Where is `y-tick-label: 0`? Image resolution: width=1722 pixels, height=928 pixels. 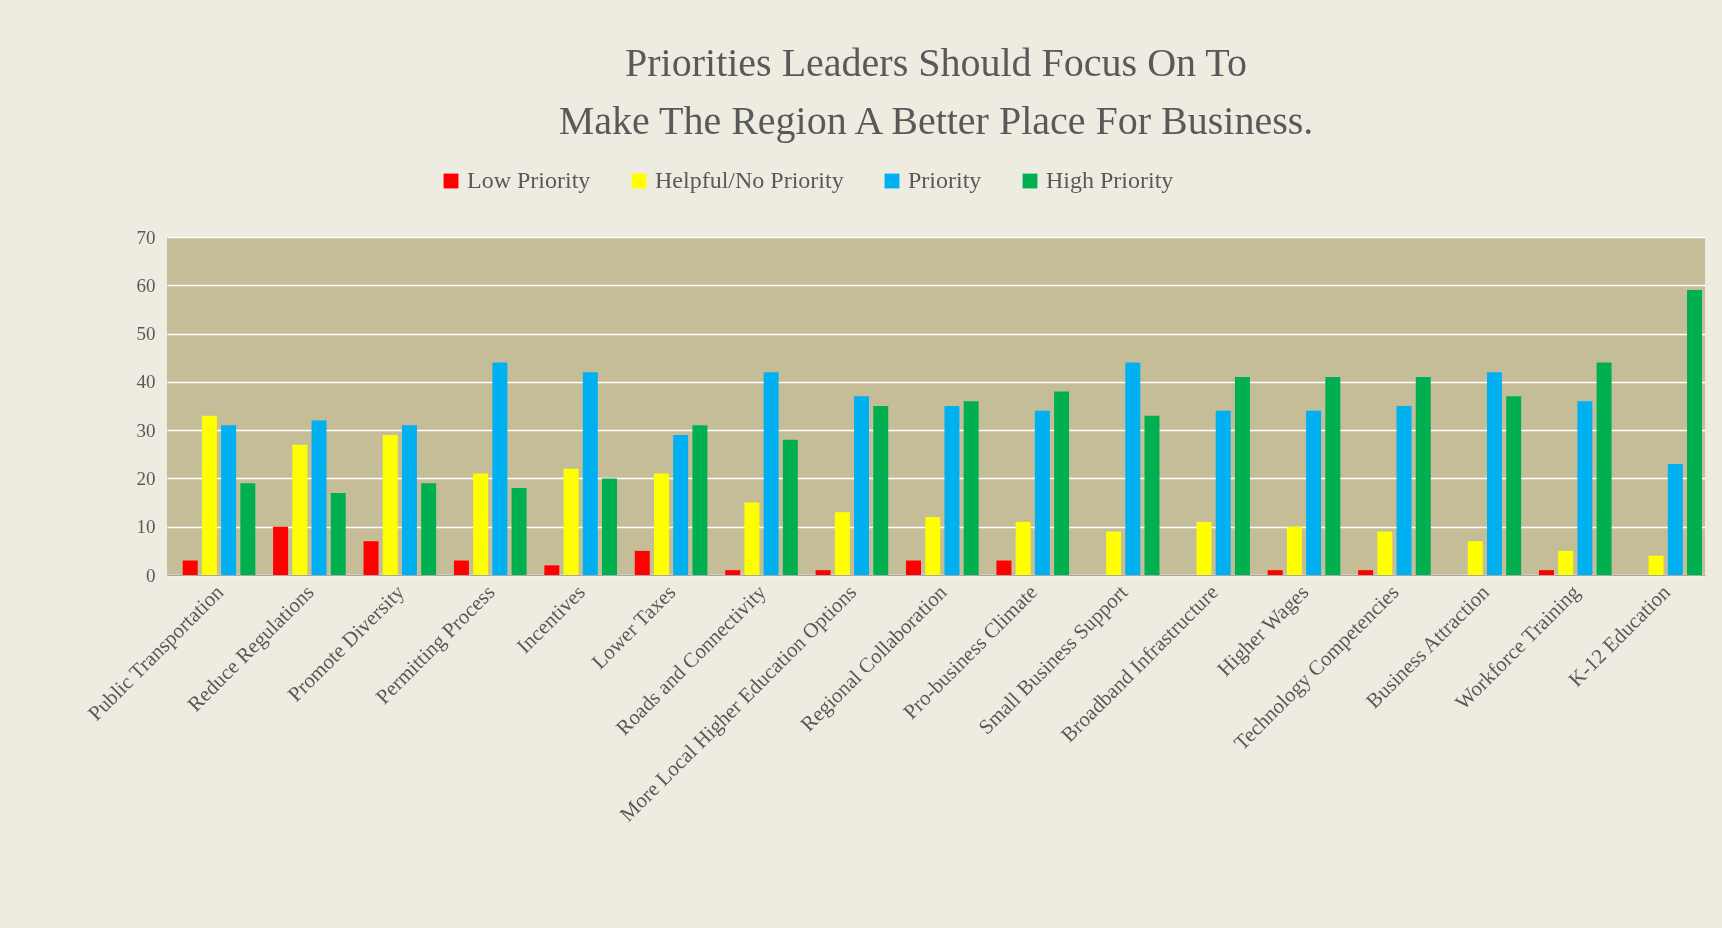 y-tick-label: 0 is located at coordinates (151, 575).